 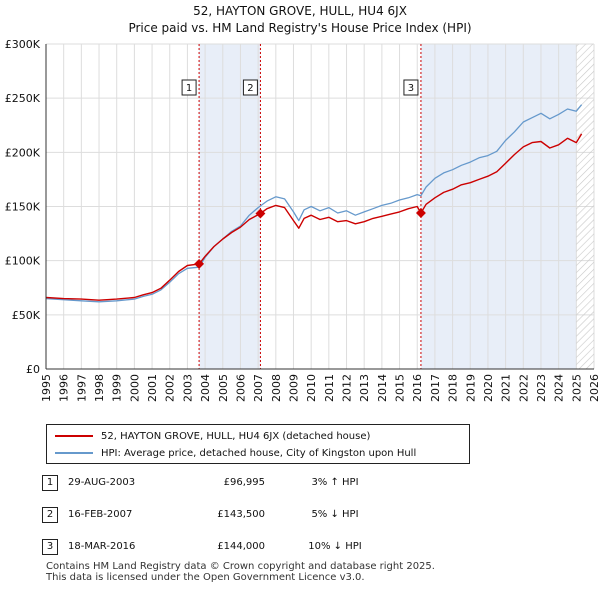 I want to click on x-tick-label: 2020, so click(x=488, y=388).